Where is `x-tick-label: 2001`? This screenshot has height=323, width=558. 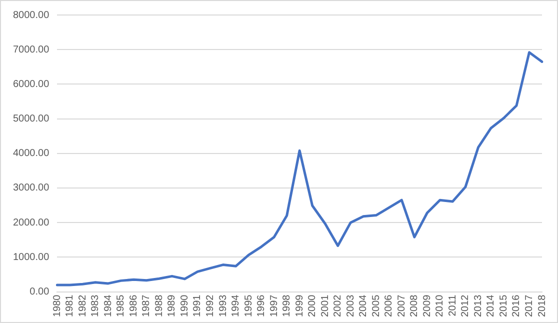
x-tick-label: 2001 is located at coordinates (325, 306).